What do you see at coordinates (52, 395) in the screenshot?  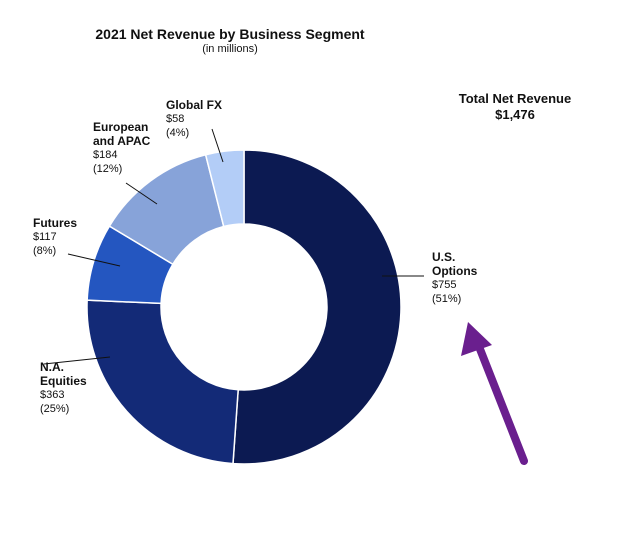 I see `segment-value: $363` at bounding box center [52, 395].